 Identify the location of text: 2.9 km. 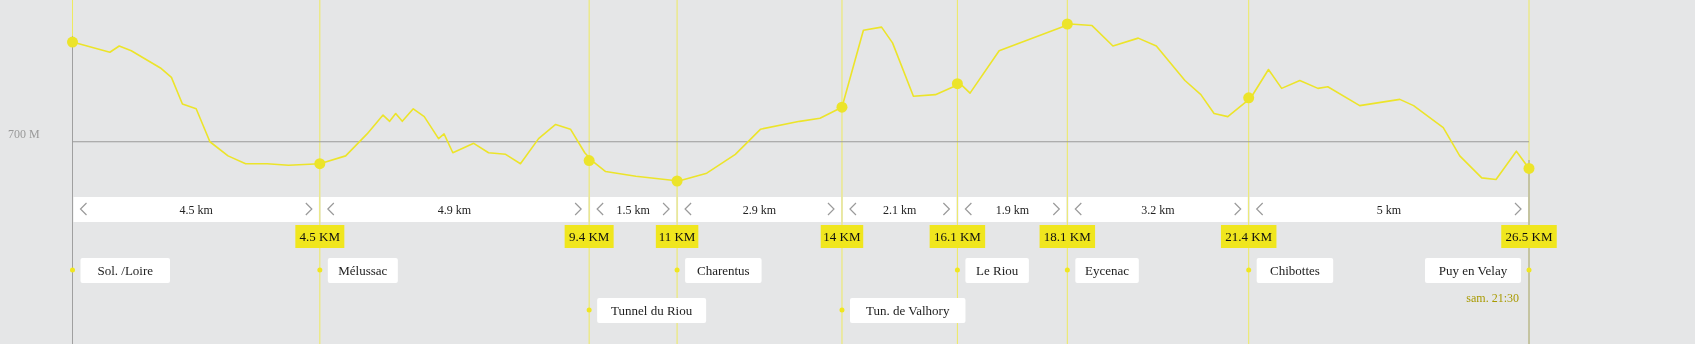
(759, 210).